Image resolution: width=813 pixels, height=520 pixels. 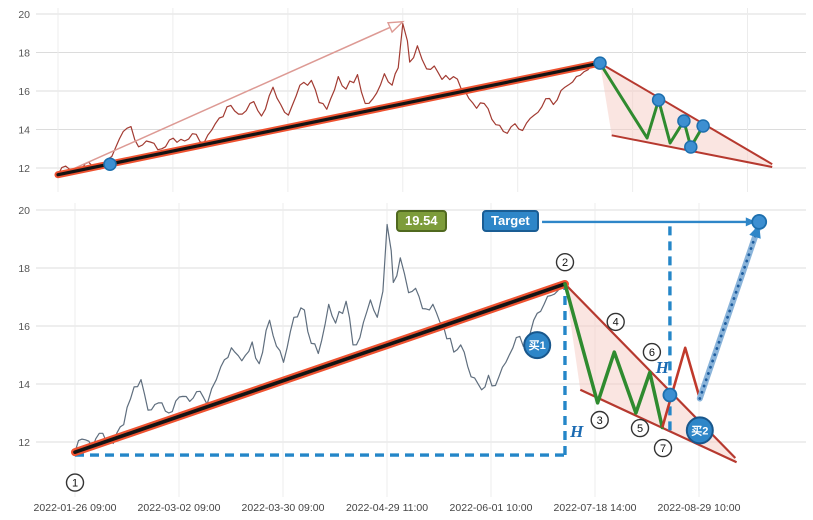 What do you see at coordinates (230, 99) in the screenshot?
I see `impulse-arrow-line` at bounding box center [230, 99].